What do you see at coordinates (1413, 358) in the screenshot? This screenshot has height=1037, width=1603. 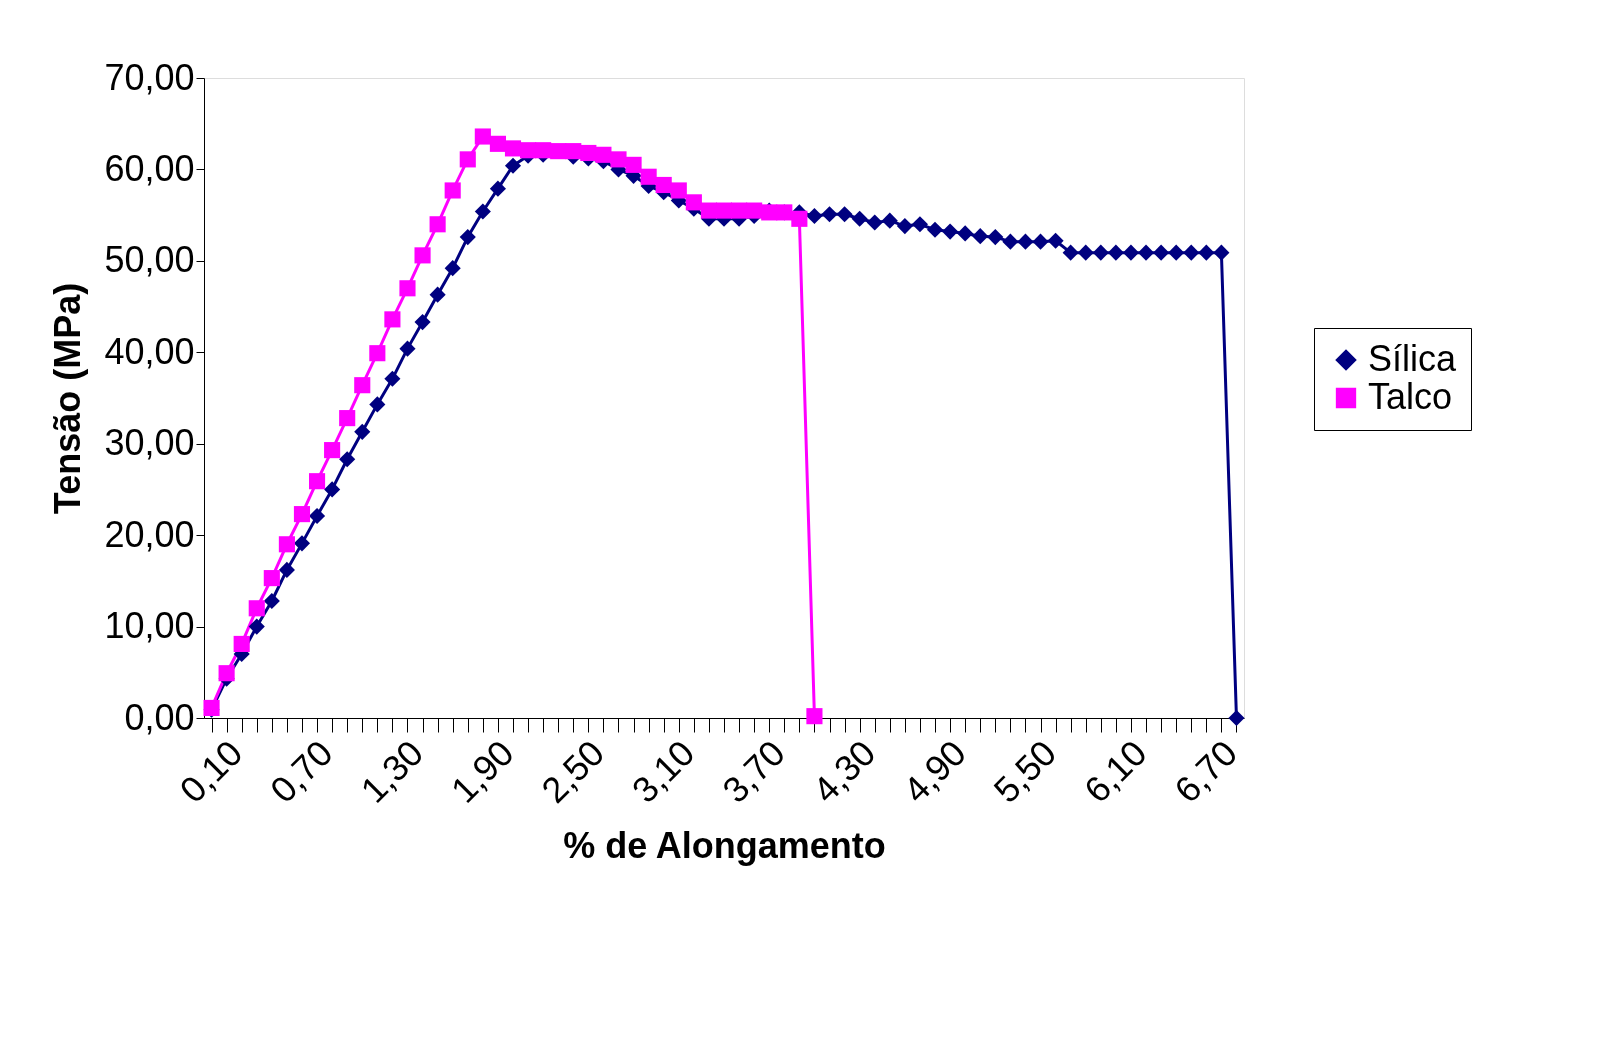 I see `legend-label: Sílica` at bounding box center [1413, 358].